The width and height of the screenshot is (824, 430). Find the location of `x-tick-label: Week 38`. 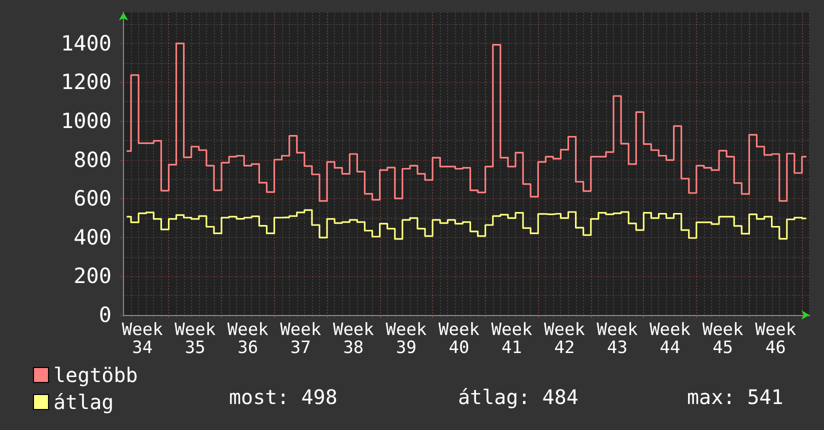

x-tick-label: Week 38 is located at coordinates (353, 339).